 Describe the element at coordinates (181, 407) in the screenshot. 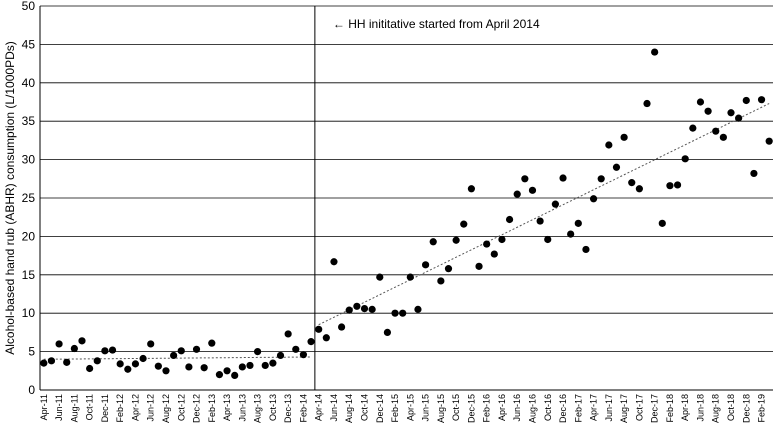

I see `x-tick-label: Oct-12` at that location.